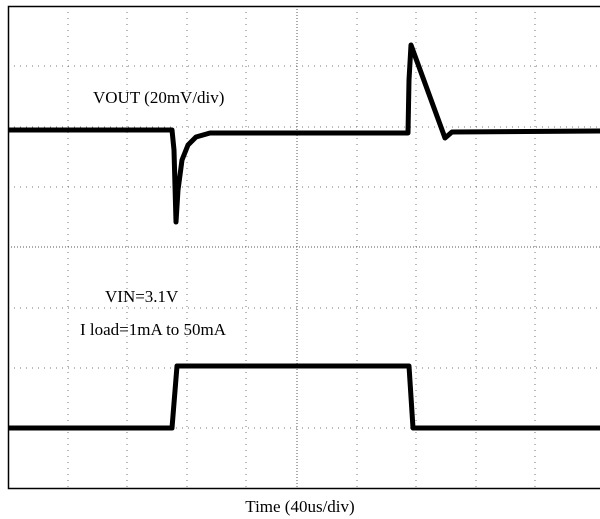 The image size is (600, 519). I want to click on x-axis-label: Time (40us/div), so click(299, 506).